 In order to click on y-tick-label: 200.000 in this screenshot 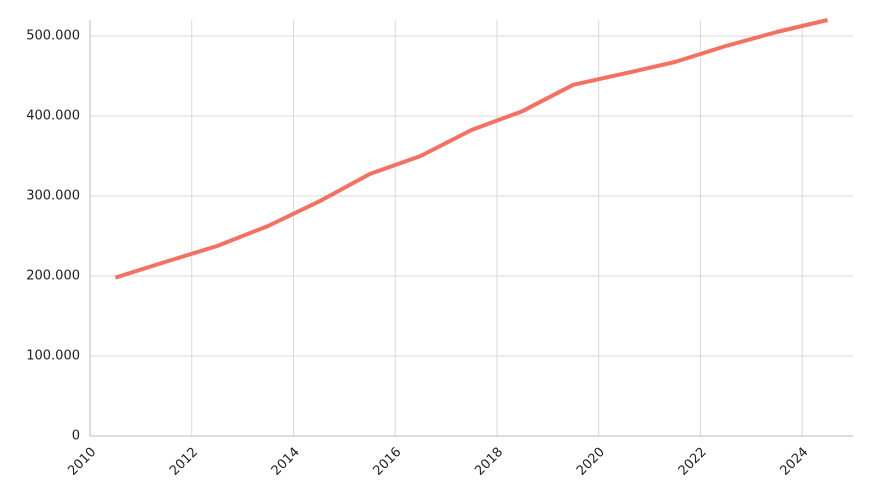, I will do `click(53, 276)`.